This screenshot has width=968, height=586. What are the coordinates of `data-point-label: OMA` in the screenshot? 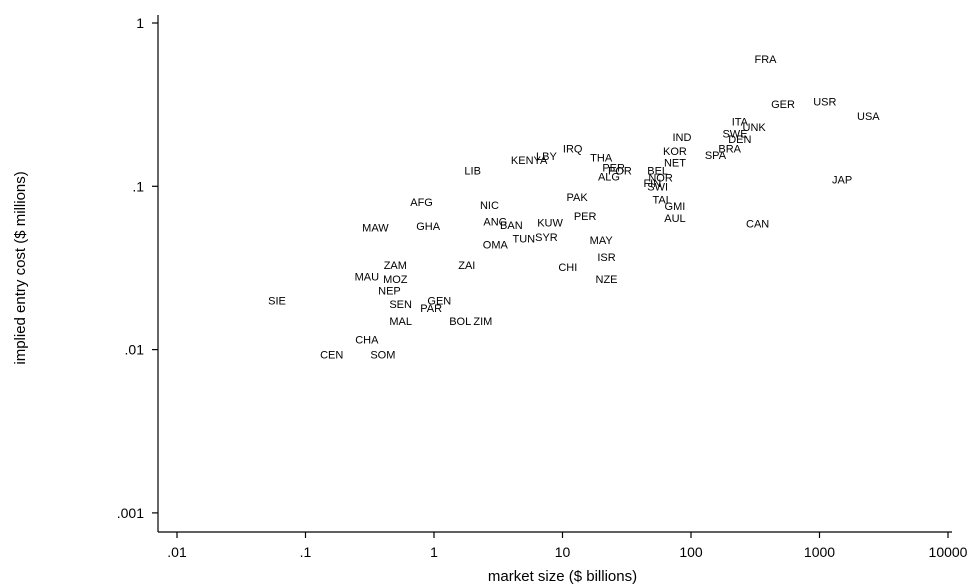 It's located at (496, 246).